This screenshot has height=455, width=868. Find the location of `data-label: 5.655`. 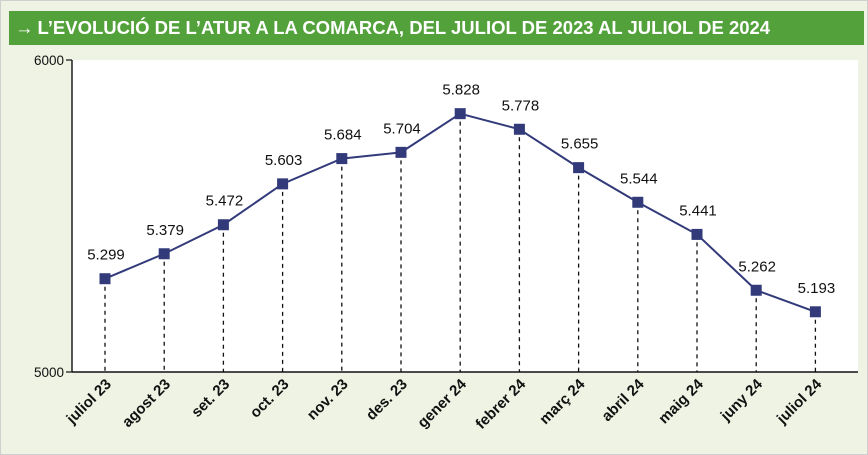

data-label: 5.655 is located at coordinates (580, 144).